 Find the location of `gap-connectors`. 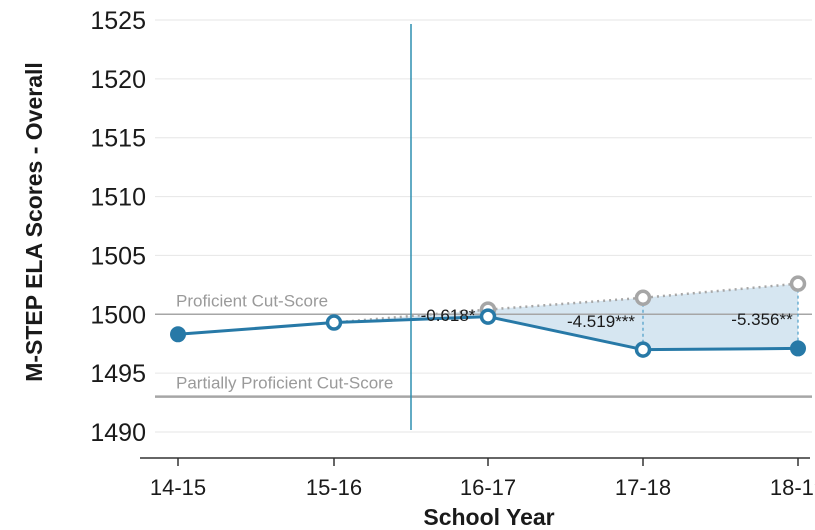

gap-connectors is located at coordinates (720, 316).